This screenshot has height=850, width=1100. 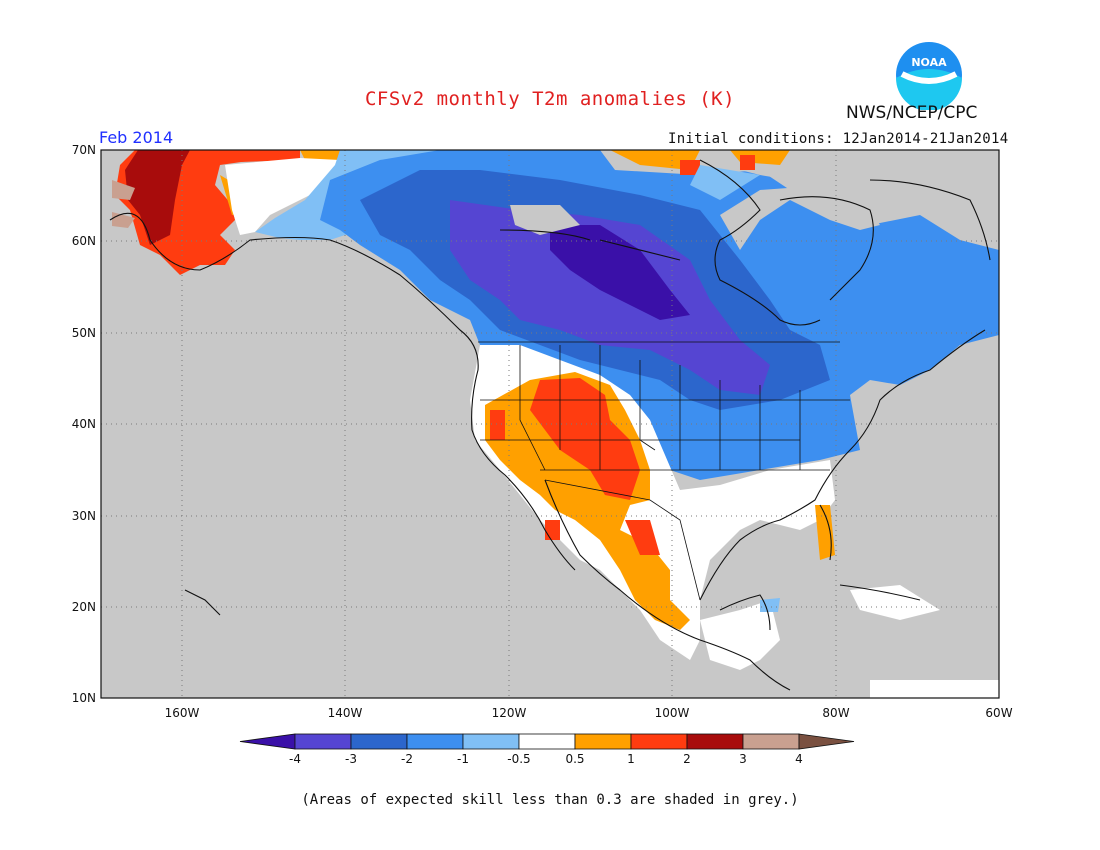 I want to click on legend-label: 1, so click(x=631, y=759).